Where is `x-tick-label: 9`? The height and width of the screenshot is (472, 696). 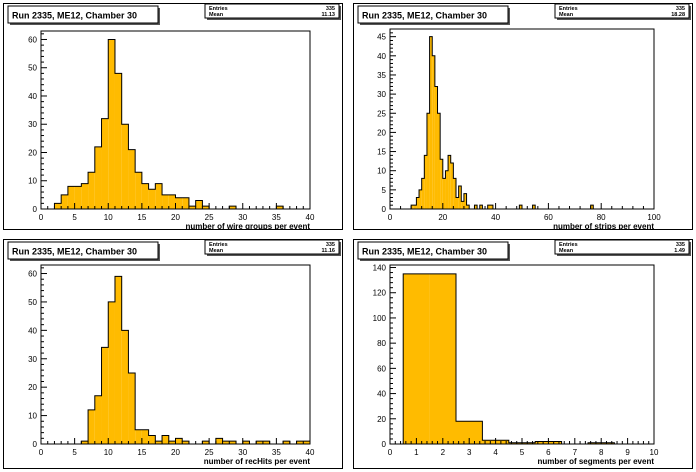 x-tick-label: 9 is located at coordinates (627, 452).